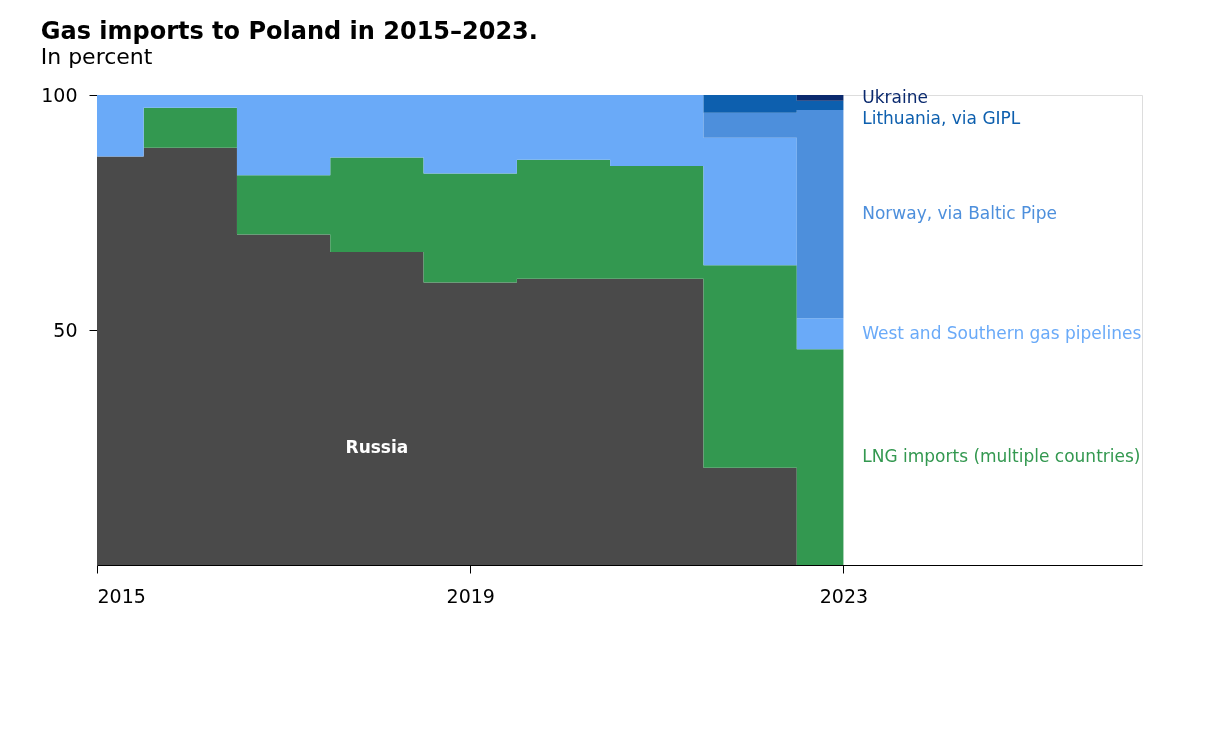  Describe the element at coordinates (895, 96) in the screenshot. I see `series-label: Ukraine` at that location.